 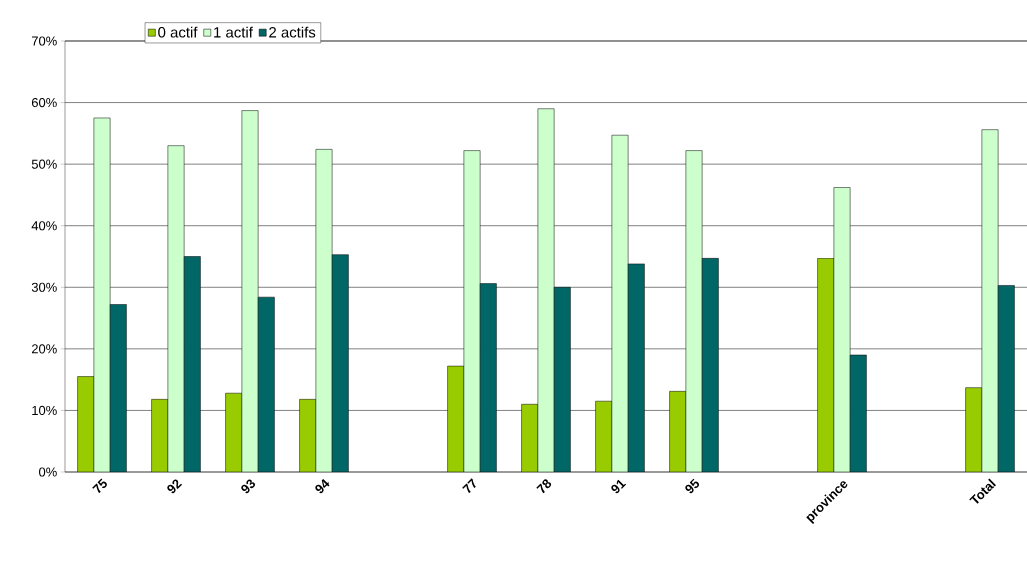 I want to click on x-tick-label: 94, so click(x=322, y=486).